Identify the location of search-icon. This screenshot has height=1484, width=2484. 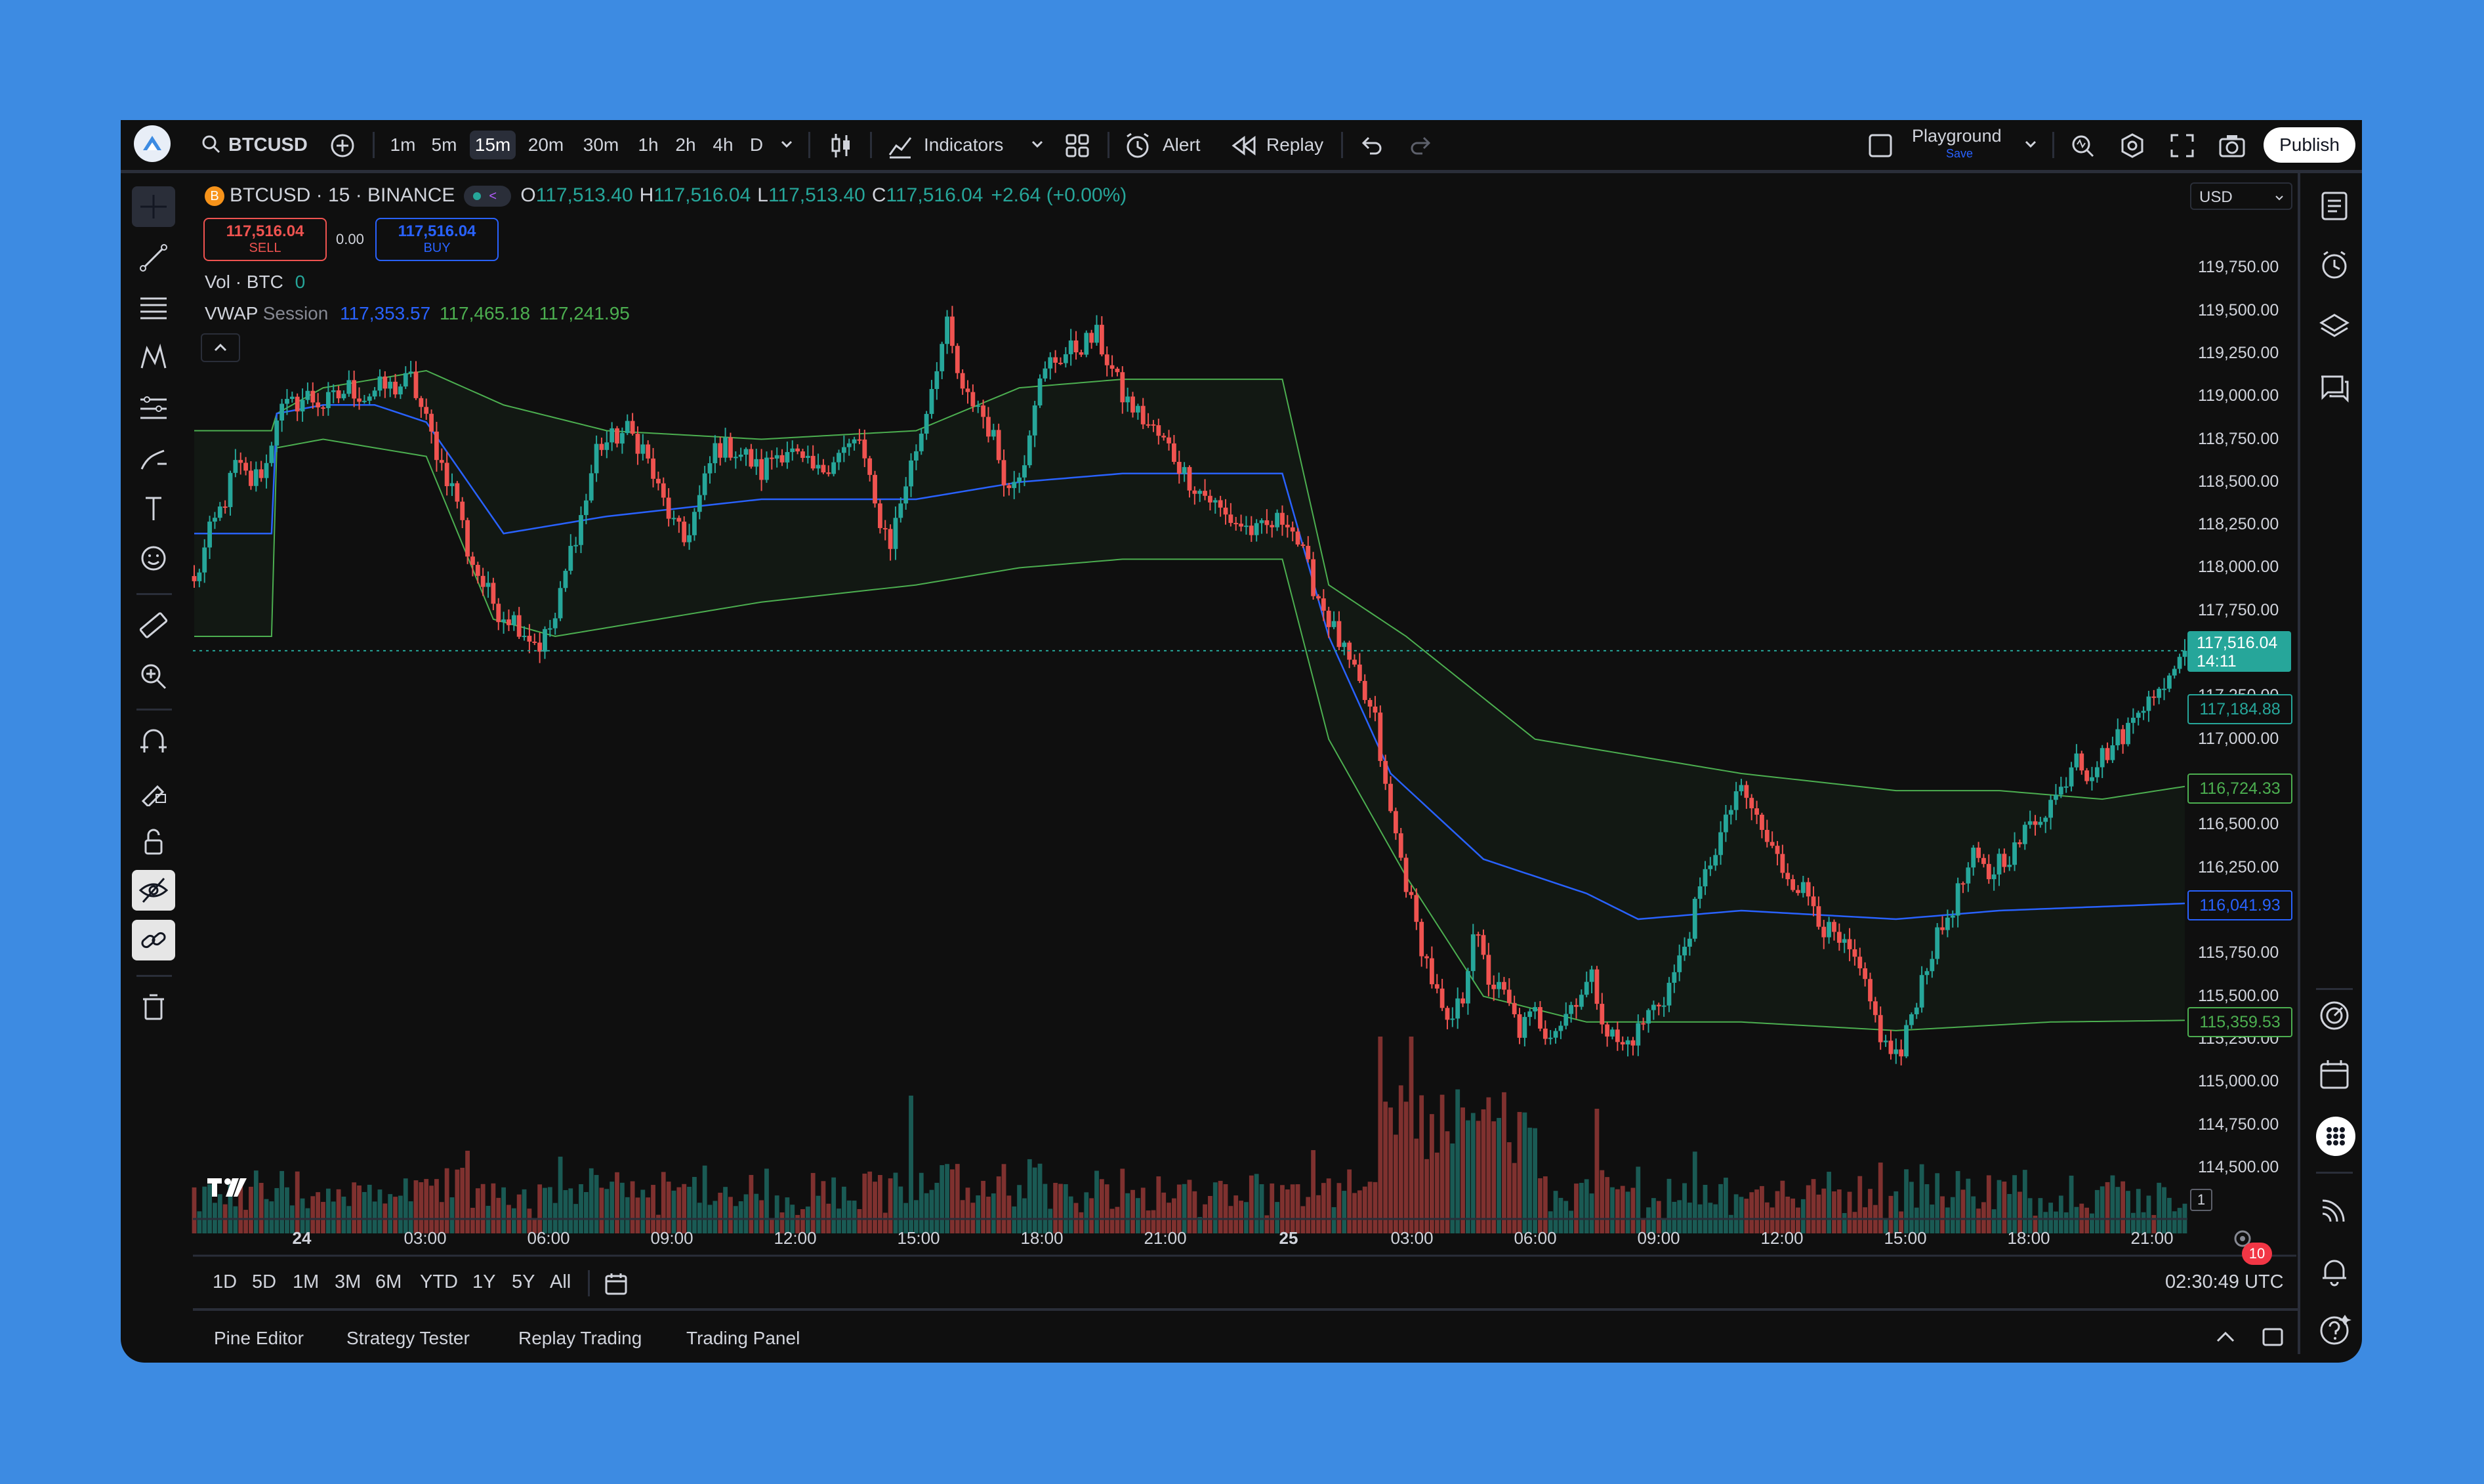
(212, 144).